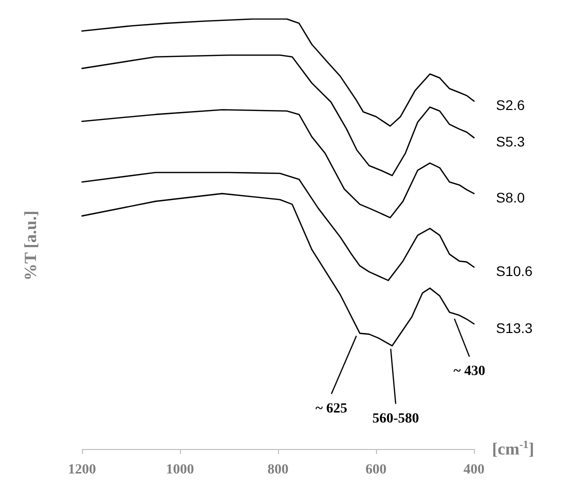 Image resolution: width=568 pixels, height=491 pixels. I want to click on annotation: 560-580, so click(396, 418).